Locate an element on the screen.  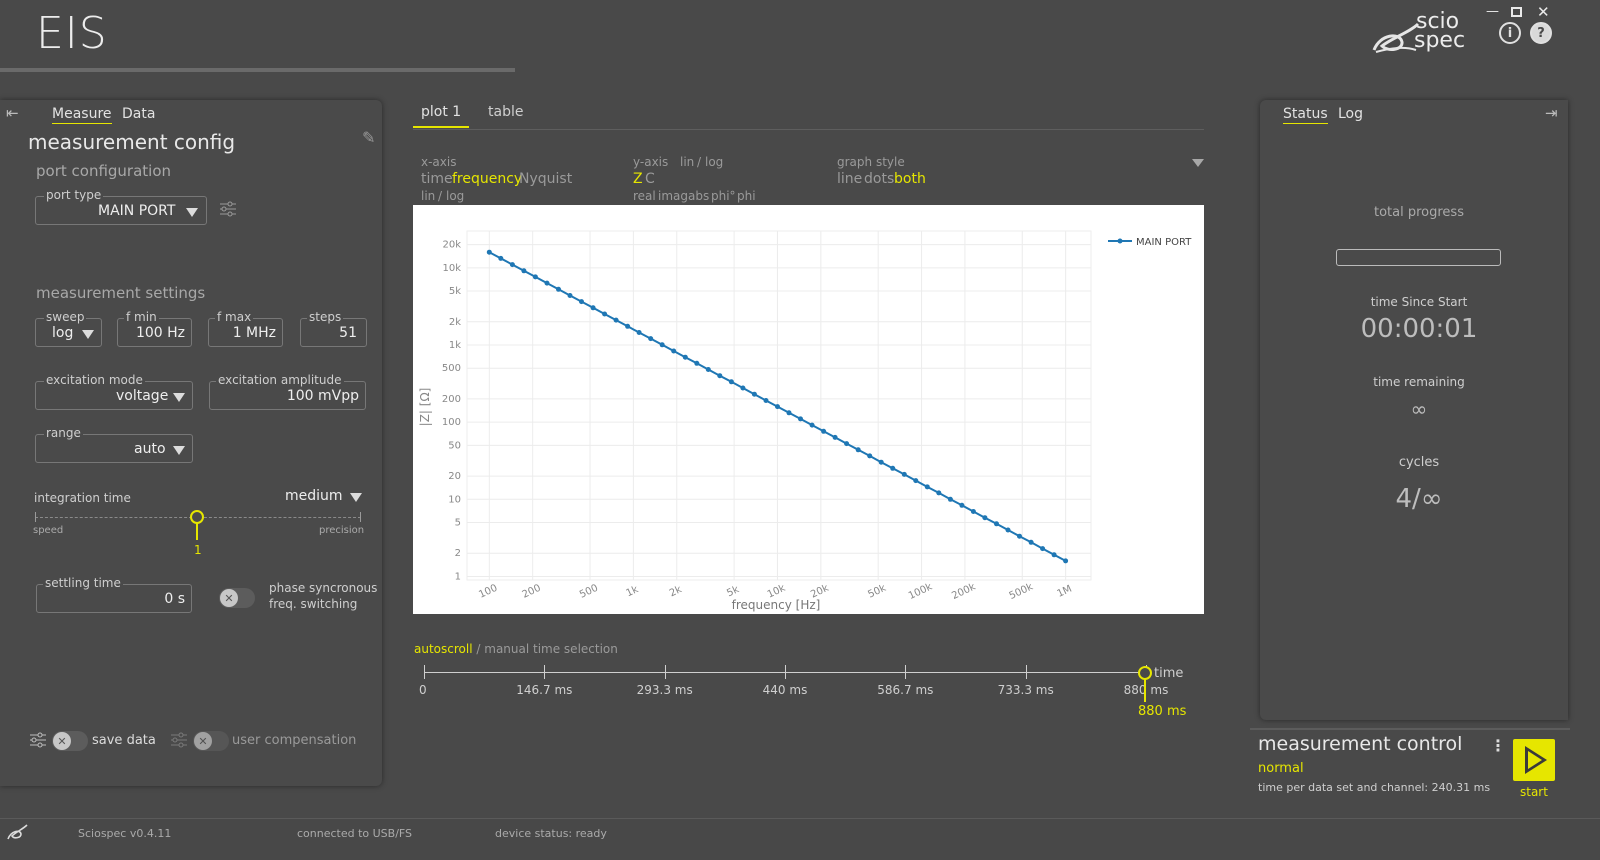
timeline-axis-label: time is located at coordinates (1169, 673).